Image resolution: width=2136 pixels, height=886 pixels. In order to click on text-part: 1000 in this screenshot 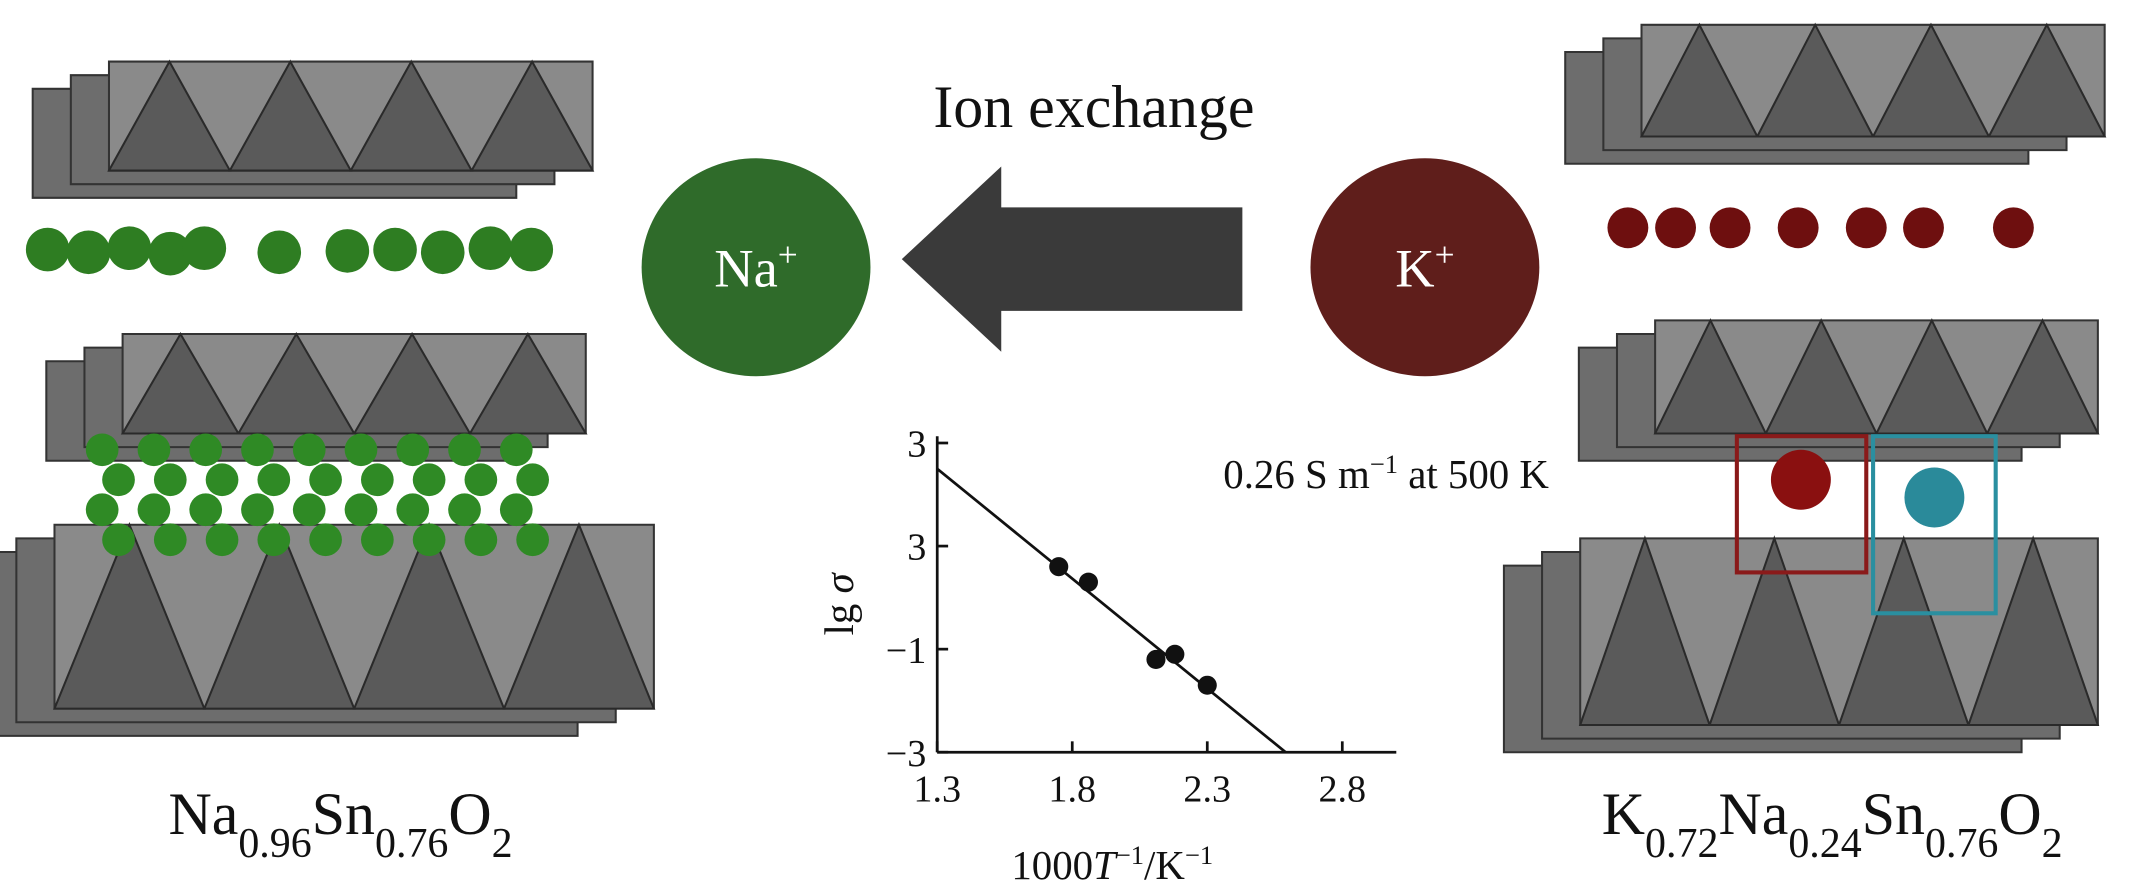, I will do `click(1052, 864)`.